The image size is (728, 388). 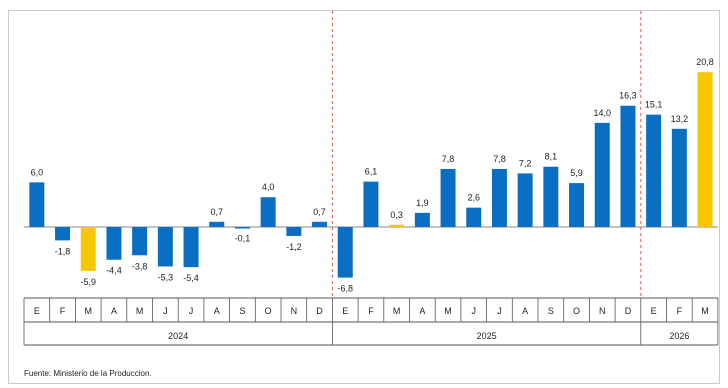 What do you see at coordinates (243, 239) in the screenshot?
I see `data-label: -0,1` at bounding box center [243, 239].